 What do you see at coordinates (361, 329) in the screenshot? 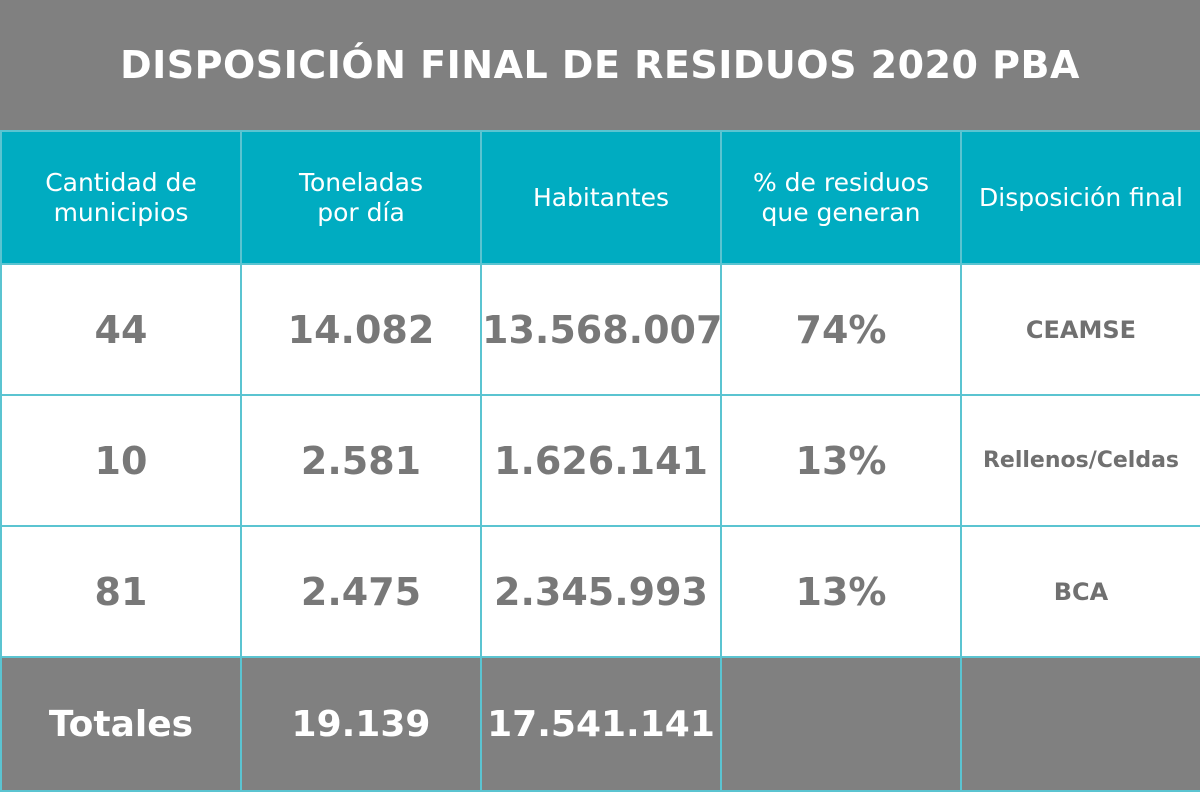
I see `cell-toneladas: 14.082` at bounding box center [361, 329].